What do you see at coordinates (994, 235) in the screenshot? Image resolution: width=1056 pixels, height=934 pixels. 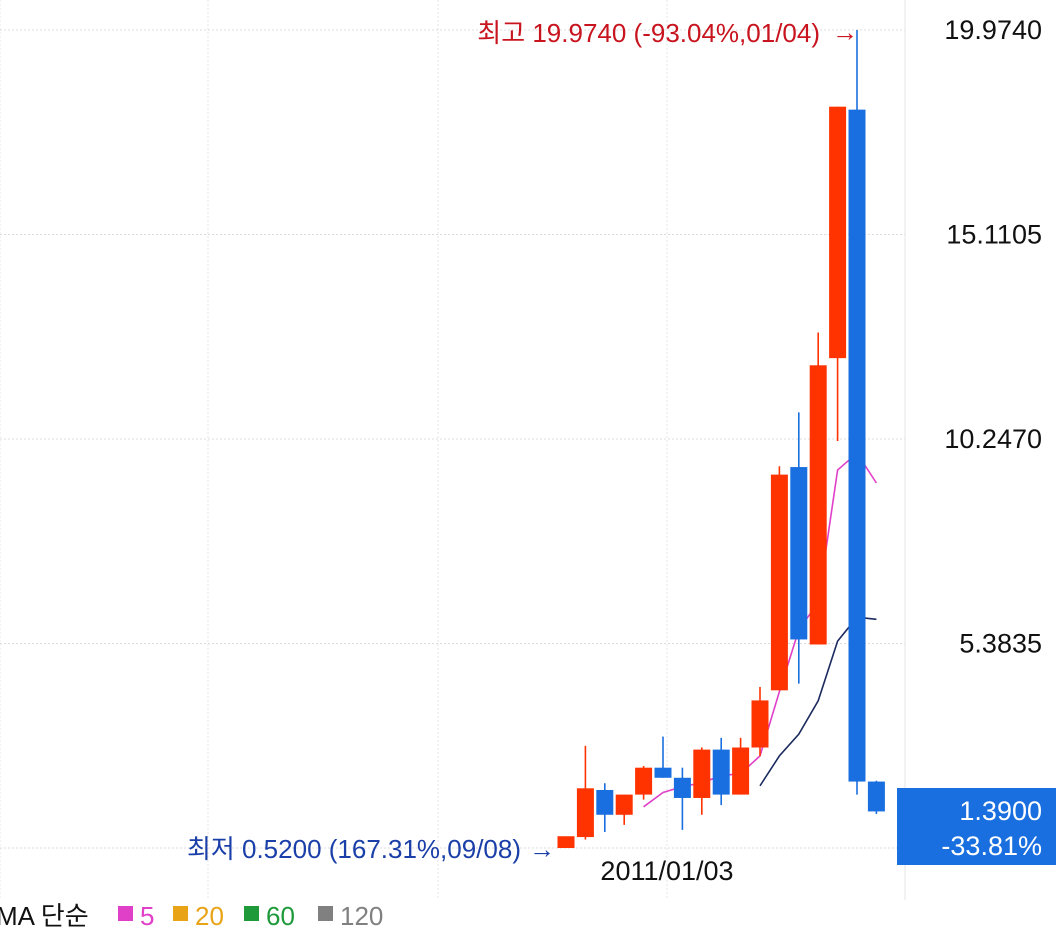 I see `y-tick-label: 15.1105` at bounding box center [994, 235].